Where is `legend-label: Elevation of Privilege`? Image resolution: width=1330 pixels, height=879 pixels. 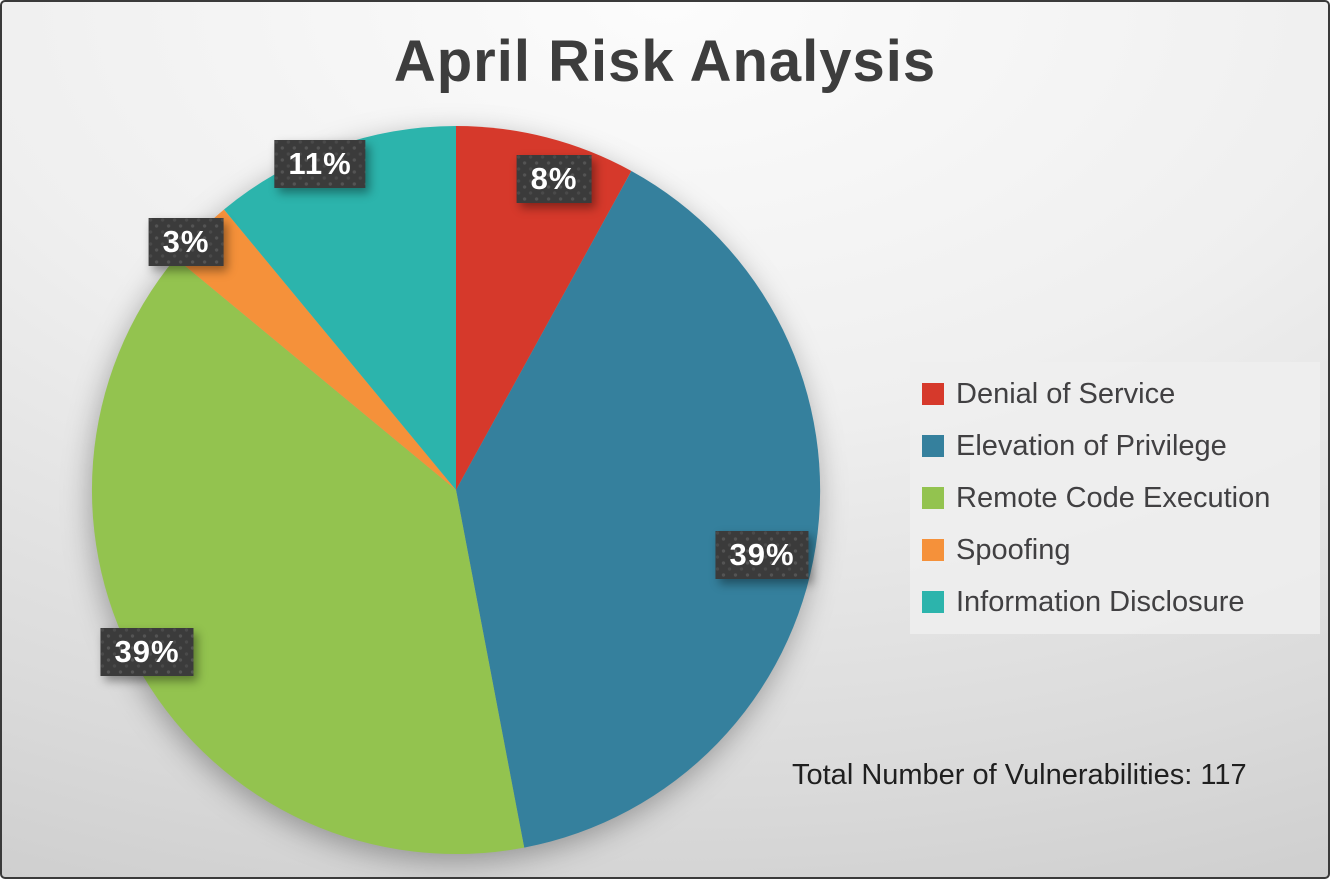
legend-label: Elevation of Privilege is located at coordinates (1091, 445).